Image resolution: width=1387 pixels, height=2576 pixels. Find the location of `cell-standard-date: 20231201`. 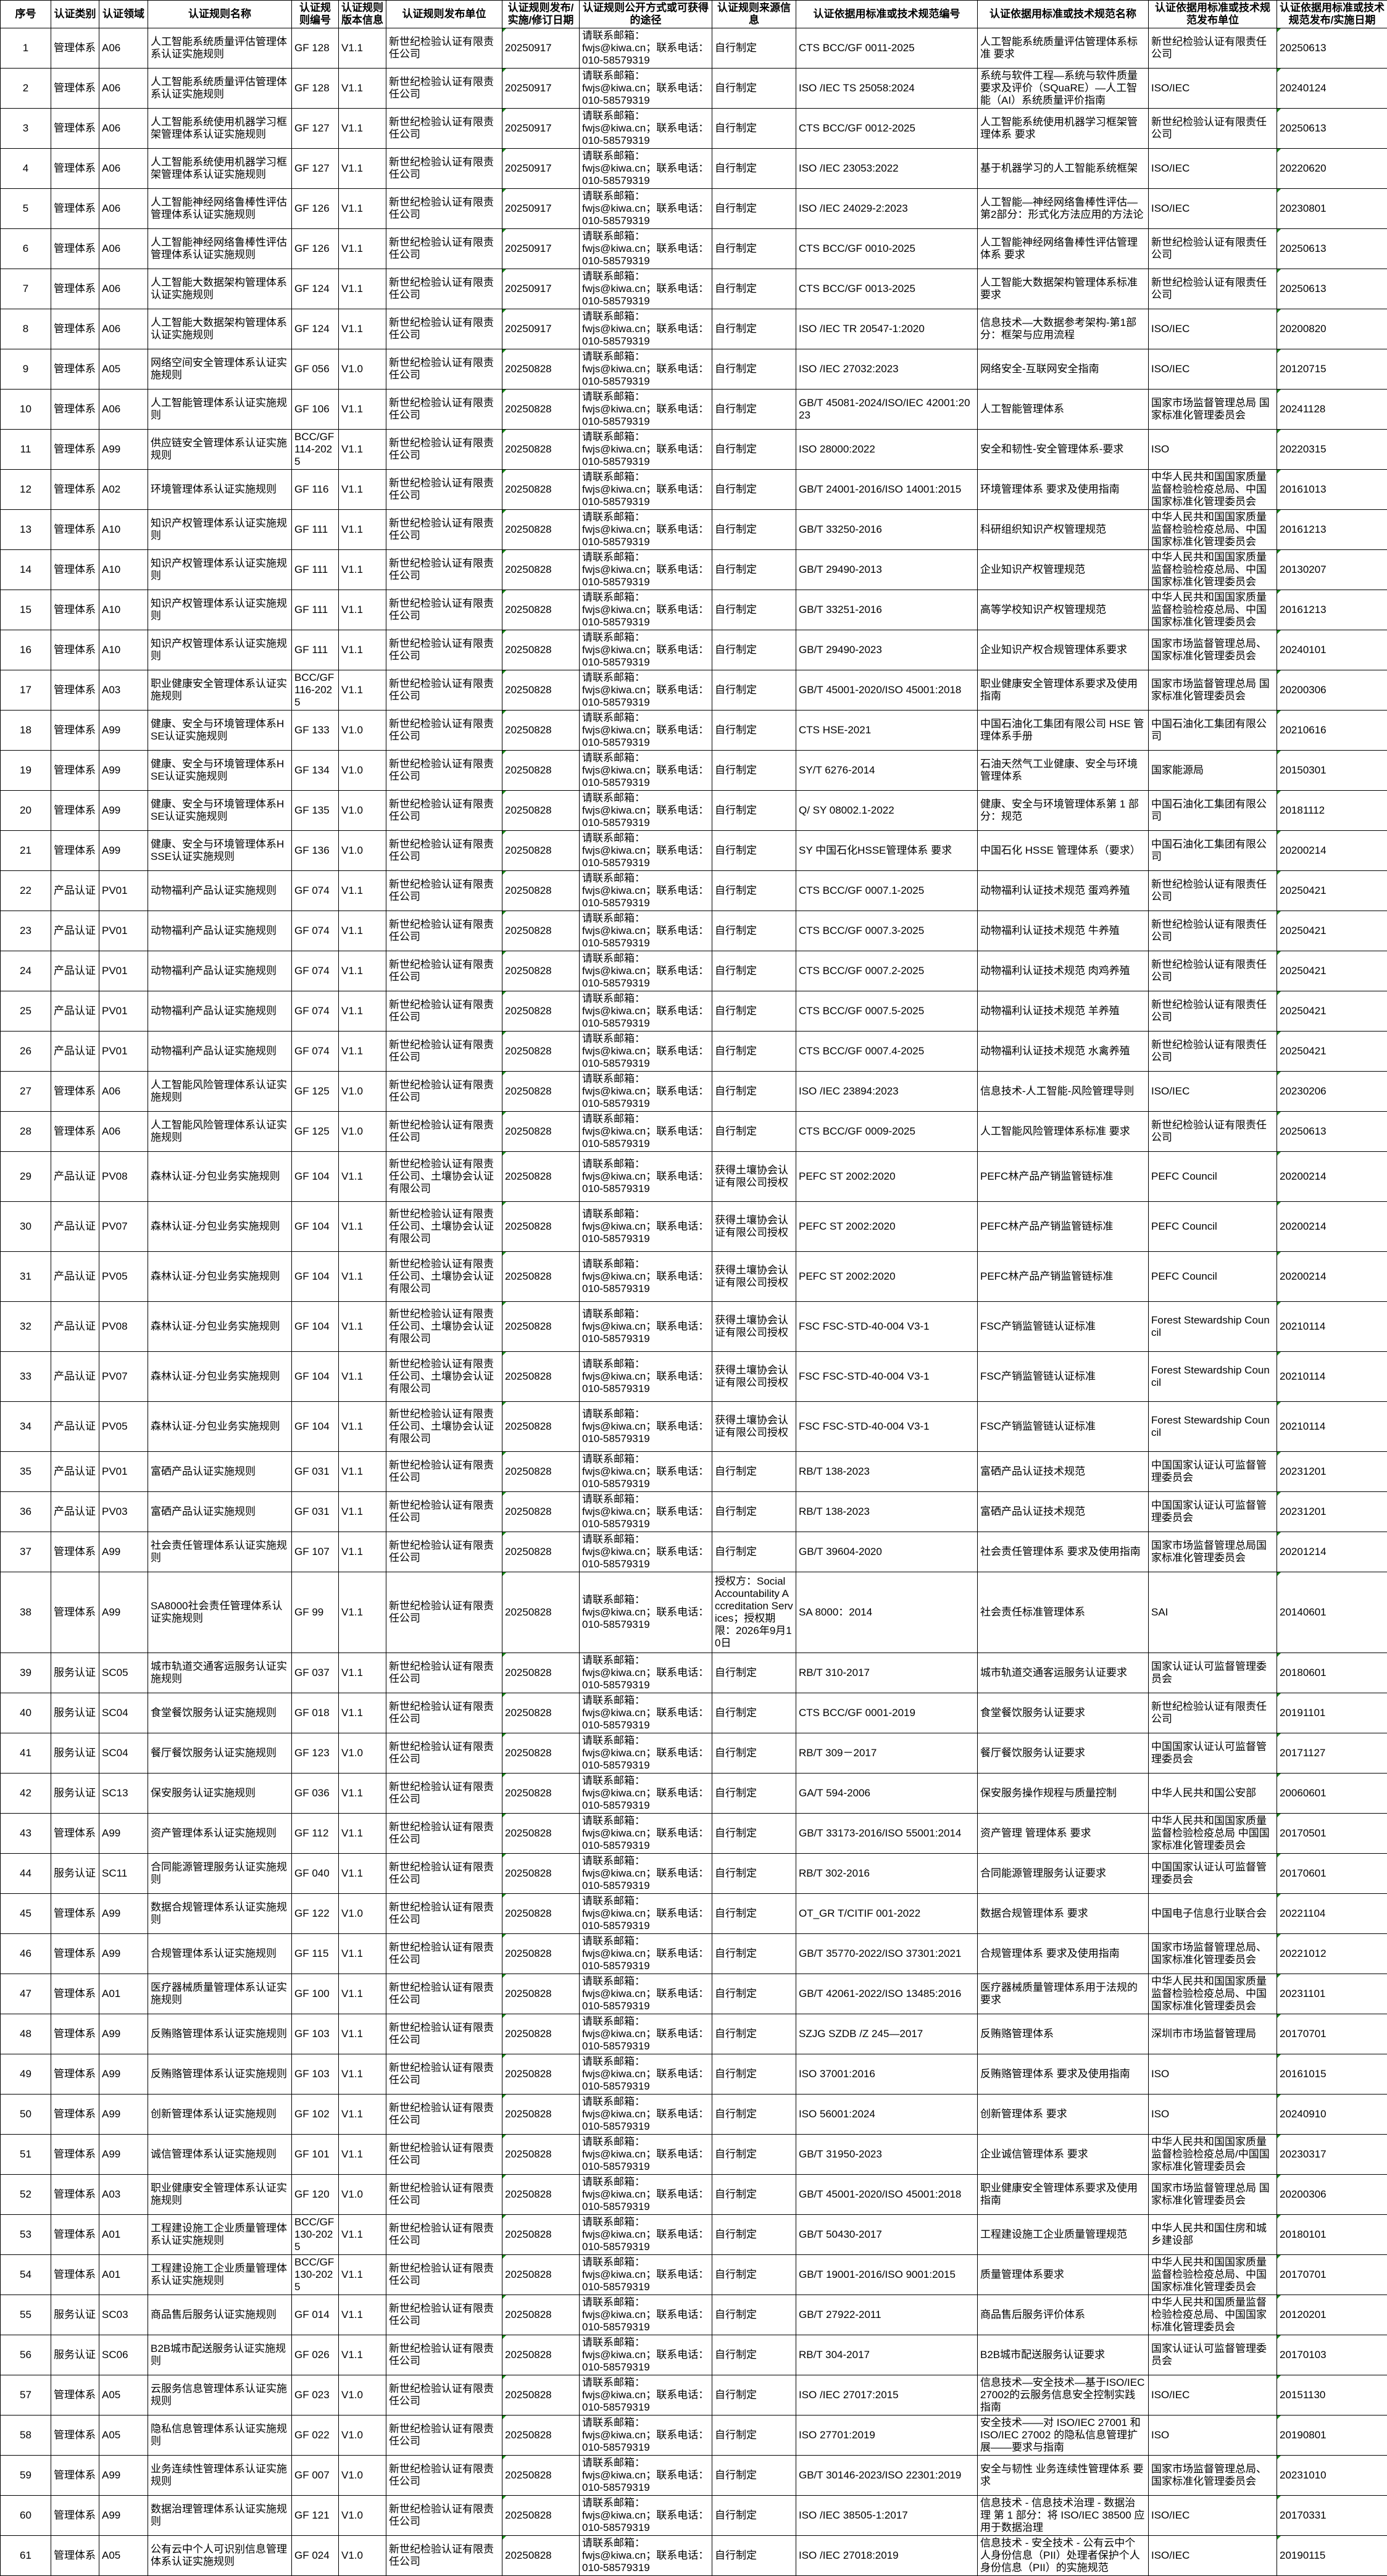

cell-standard-date: 20231201 is located at coordinates (1332, 1512).